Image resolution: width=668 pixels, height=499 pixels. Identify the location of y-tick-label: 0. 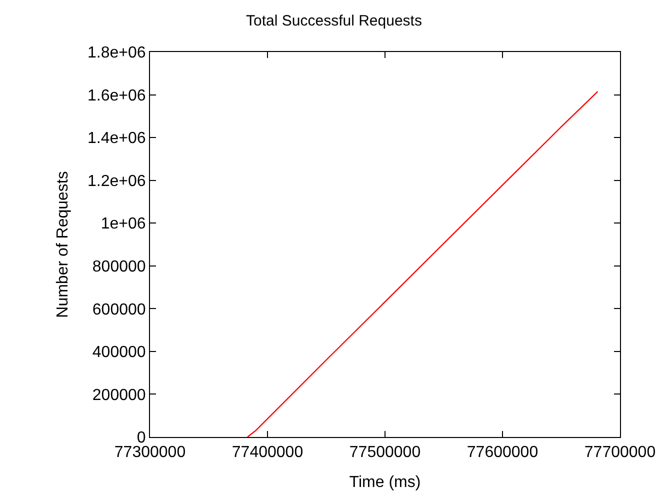
(141, 438).